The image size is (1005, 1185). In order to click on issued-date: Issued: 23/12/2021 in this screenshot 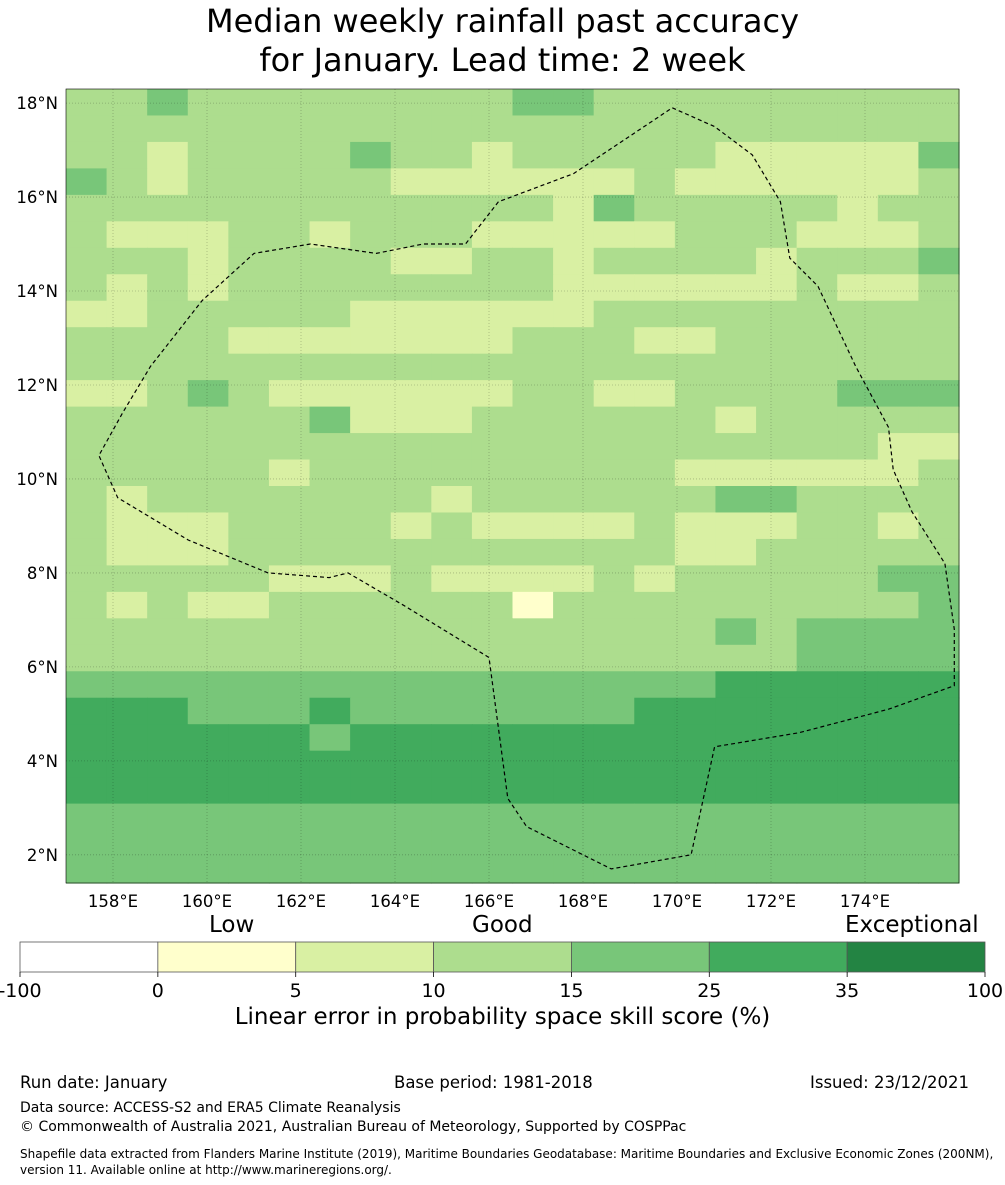, I will do `click(890, 1082)`.